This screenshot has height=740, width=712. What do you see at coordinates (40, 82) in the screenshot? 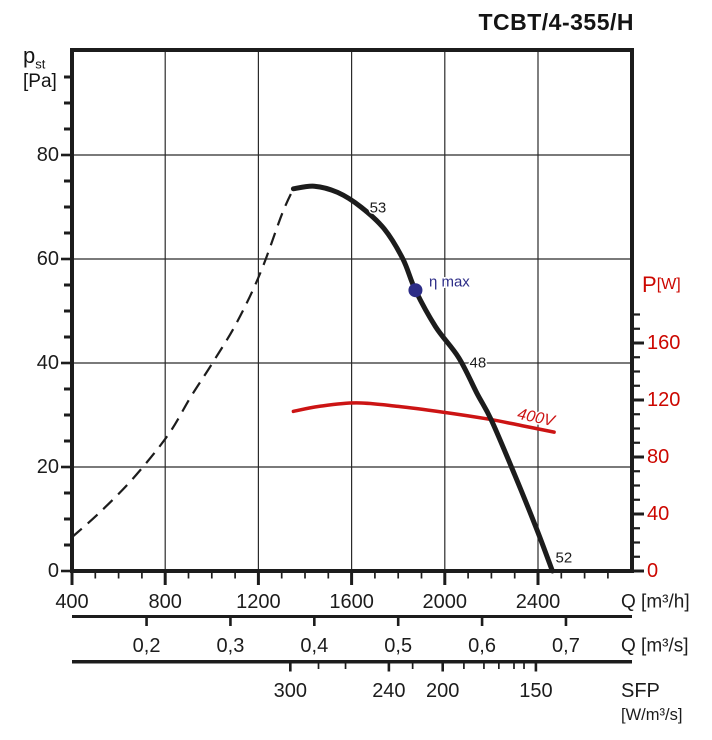
I see `y-axis-unit: [Pa]` at bounding box center [40, 82].